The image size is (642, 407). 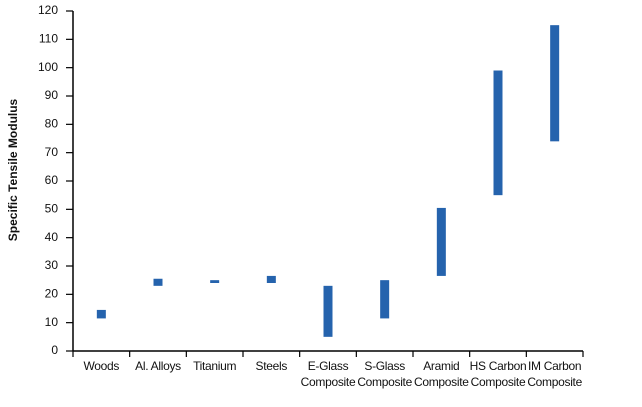 I want to click on y-tick-label: 100, so click(x=48, y=67).